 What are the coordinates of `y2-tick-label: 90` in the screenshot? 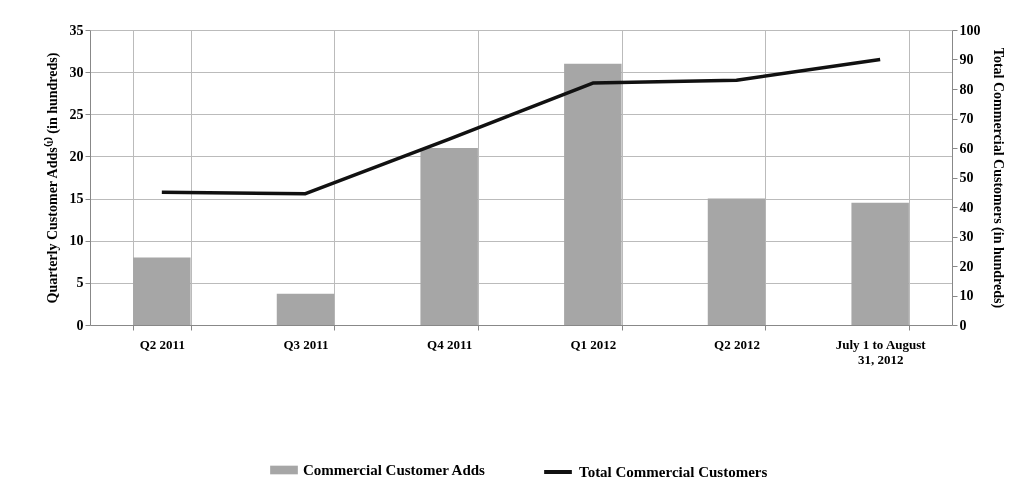 It's located at (966, 59).